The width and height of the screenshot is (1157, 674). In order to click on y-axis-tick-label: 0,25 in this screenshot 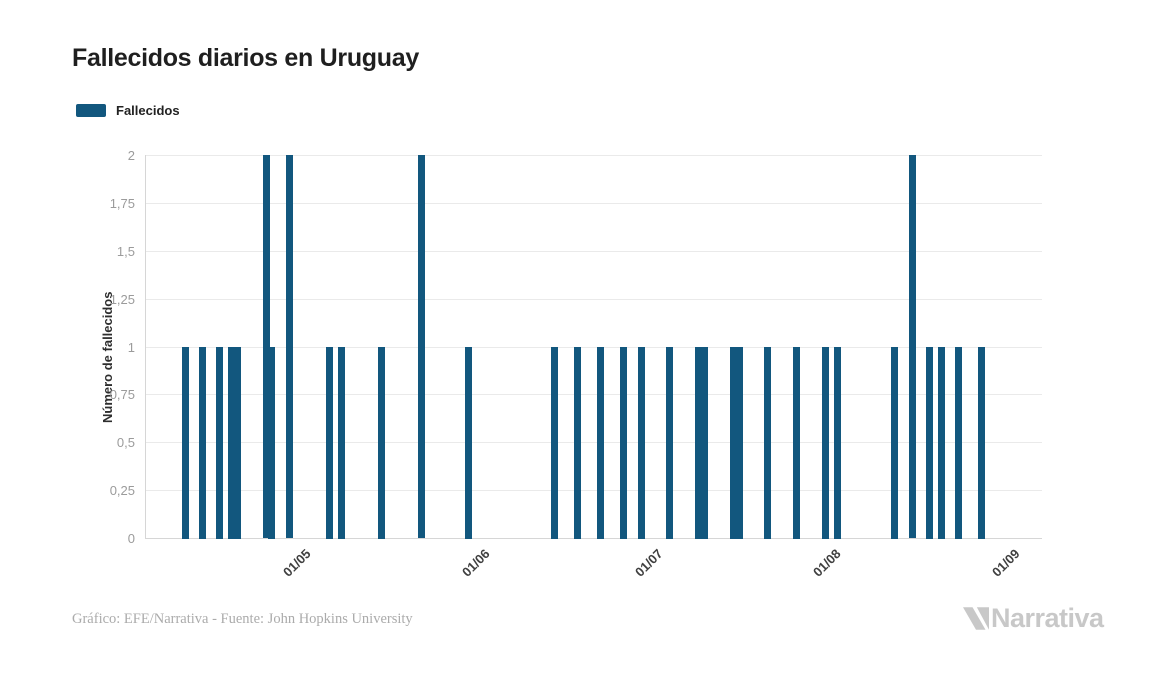, I will do `click(122, 490)`.